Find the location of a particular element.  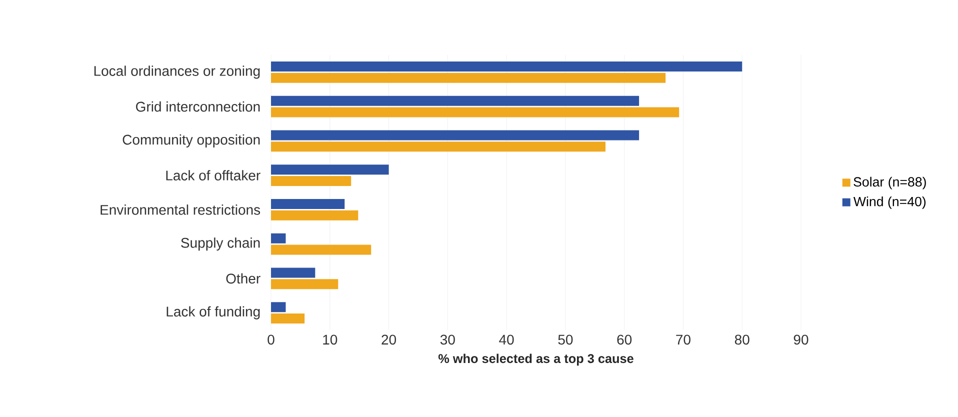

x-tick-label: 30 is located at coordinates (447, 339).